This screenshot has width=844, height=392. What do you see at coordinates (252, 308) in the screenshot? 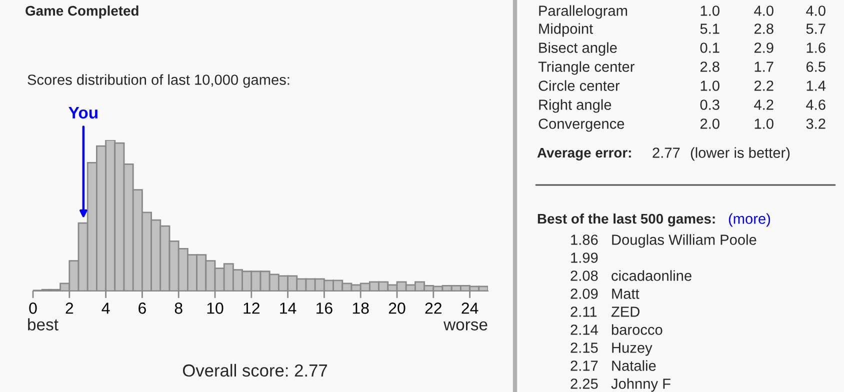
I see `x-tick-label: 12` at bounding box center [252, 308].